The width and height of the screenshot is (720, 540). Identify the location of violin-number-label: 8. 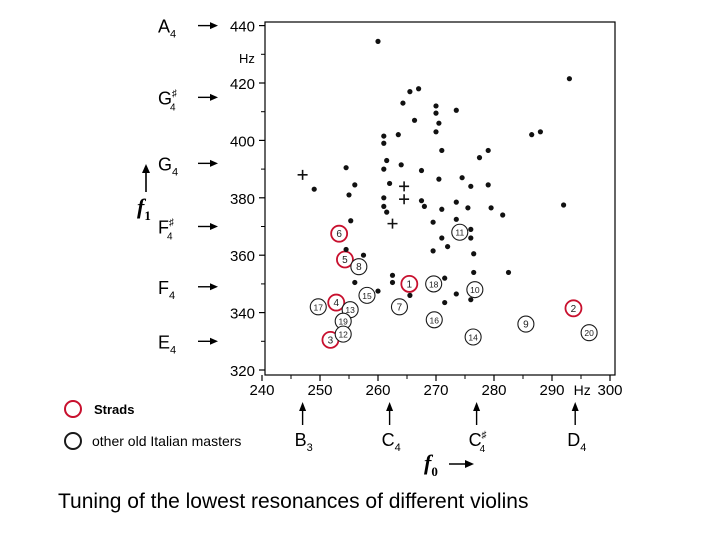
(359, 267).